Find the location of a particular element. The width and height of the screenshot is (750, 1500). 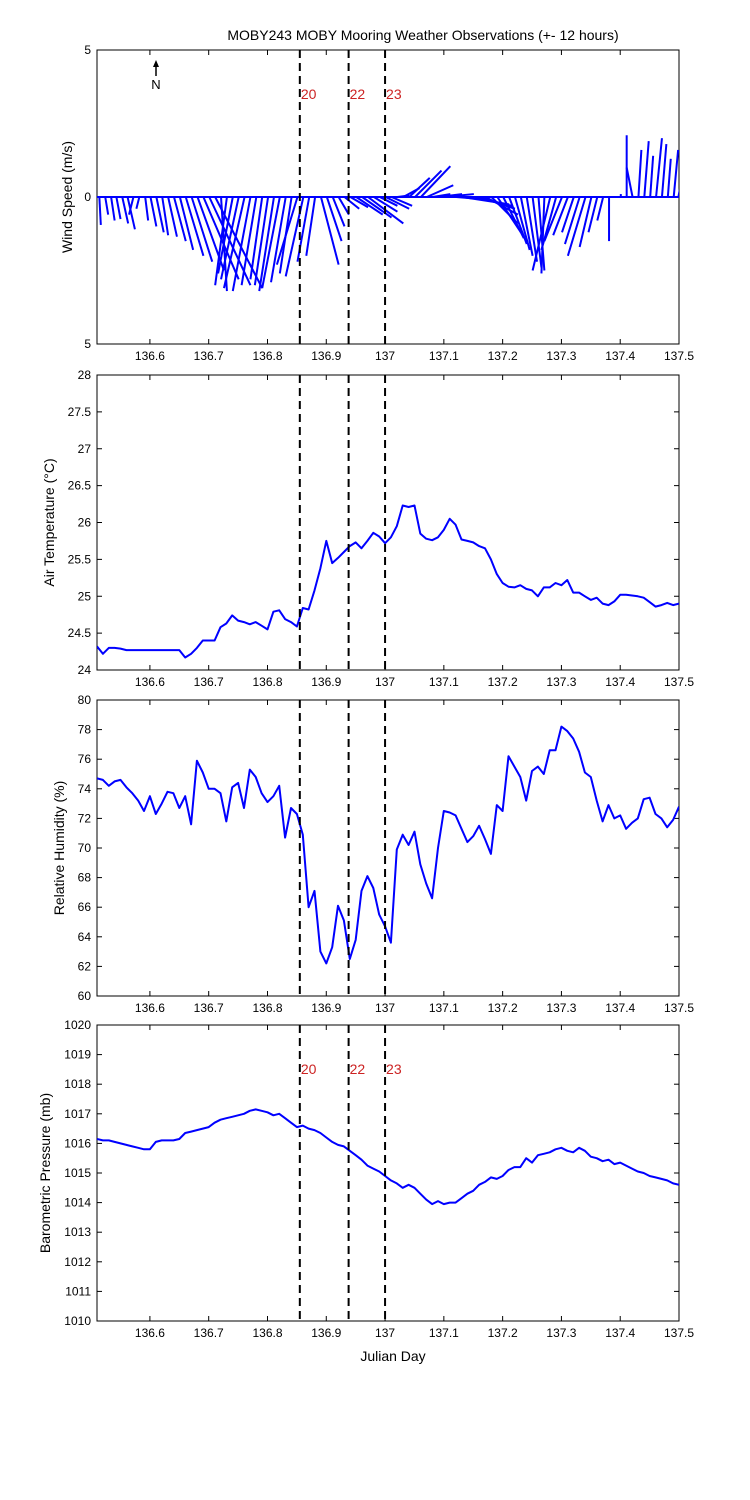

y-tick-label: 1014 is located at coordinates (77, 1203).